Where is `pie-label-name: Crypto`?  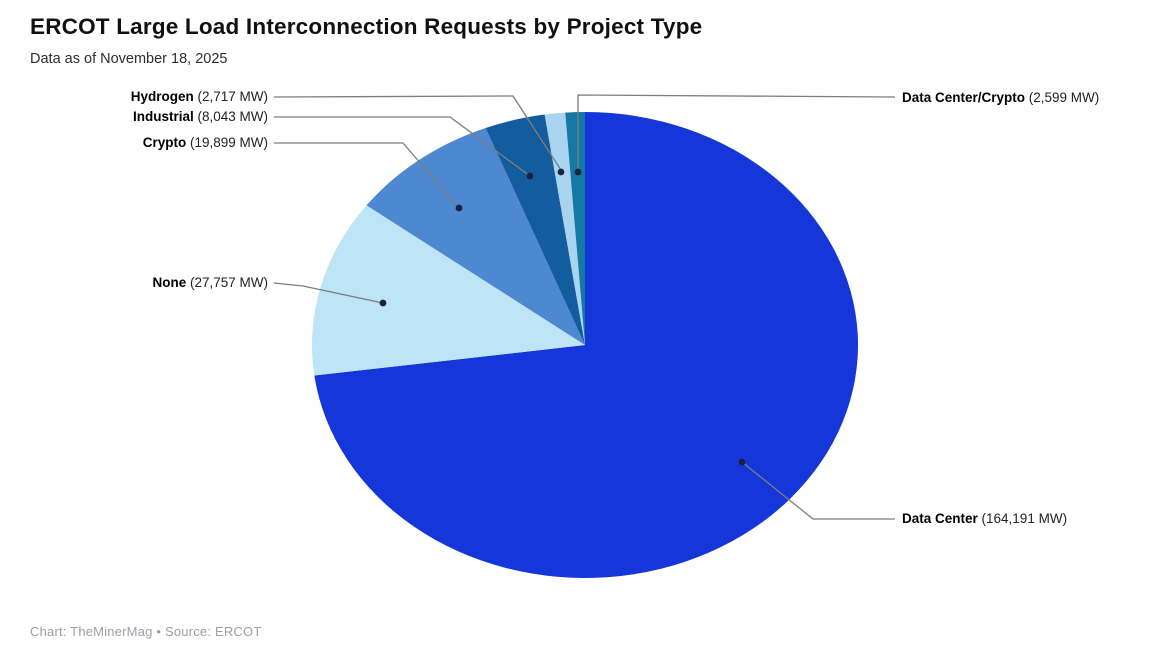 pie-label-name: Crypto is located at coordinates (164, 142).